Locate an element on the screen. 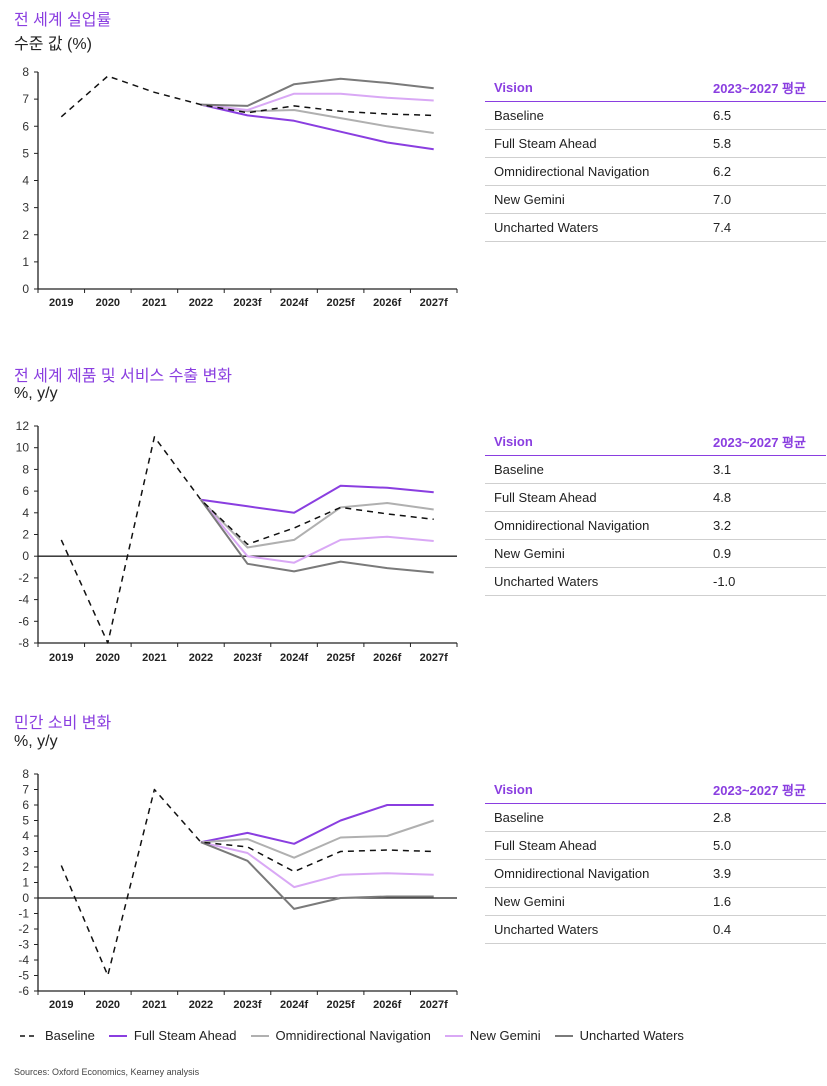 Image resolution: width=827 pixels, height=1086 pixels. table-row: New Gemini 1.6 is located at coordinates (655, 901).